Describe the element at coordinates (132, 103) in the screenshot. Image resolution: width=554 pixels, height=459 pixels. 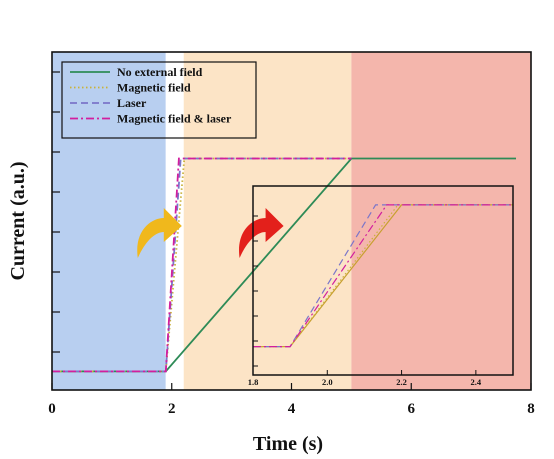
I see `legend-label-2: Laser` at that location.